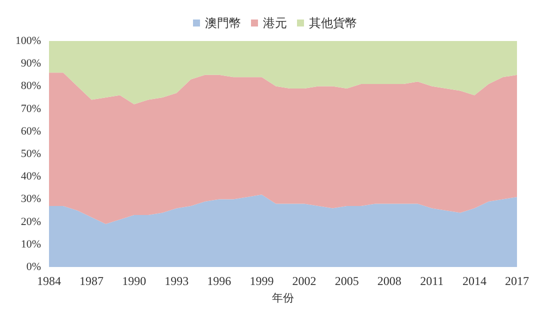  I want to click on x-tick-label: 1993, so click(176, 281).